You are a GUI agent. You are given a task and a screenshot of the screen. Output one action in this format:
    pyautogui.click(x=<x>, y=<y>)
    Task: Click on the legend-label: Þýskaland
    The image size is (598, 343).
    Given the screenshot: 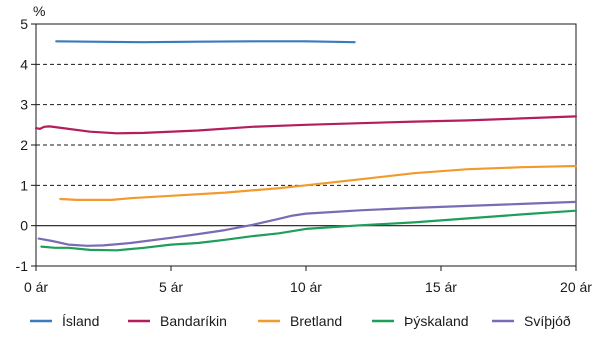 What is the action you would take?
    pyautogui.click(x=436, y=321)
    